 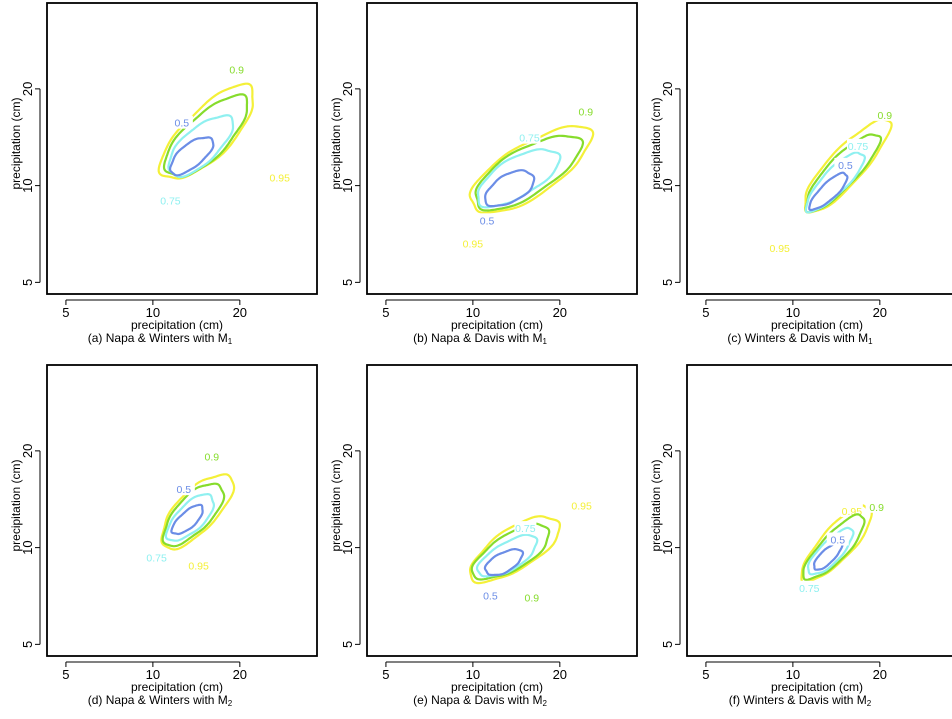 I want to click on caption-text: (f) Winters & Davis with, so click(x=792, y=700).